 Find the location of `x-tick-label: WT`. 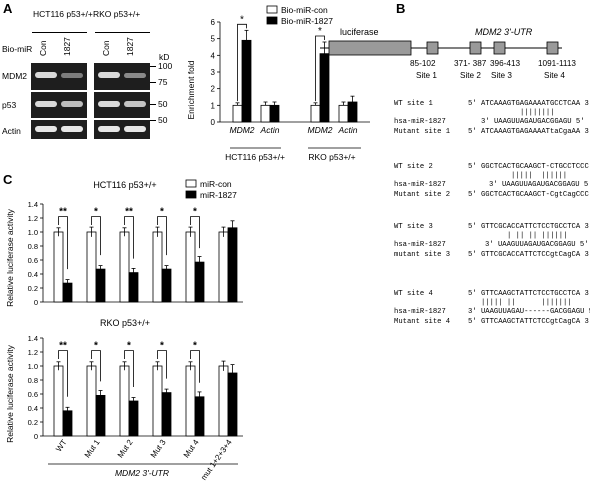

x-tick-label: WT is located at coordinates (61, 445).